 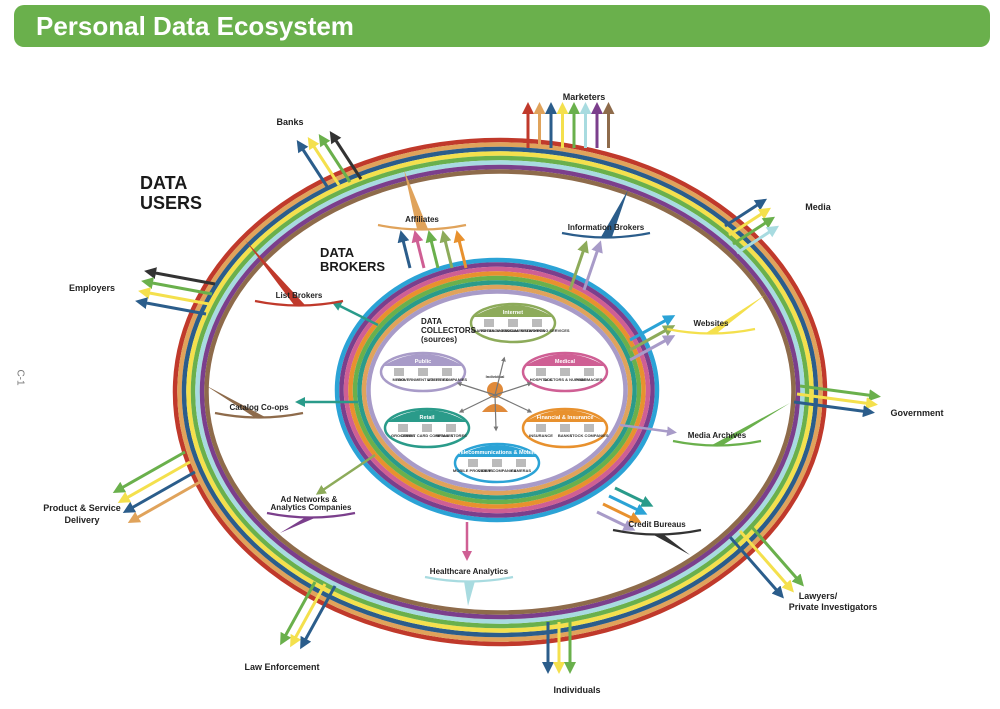 What do you see at coordinates (281, 667) in the screenshot?
I see `data-user-label: Law Enforcement` at bounding box center [281, 667].